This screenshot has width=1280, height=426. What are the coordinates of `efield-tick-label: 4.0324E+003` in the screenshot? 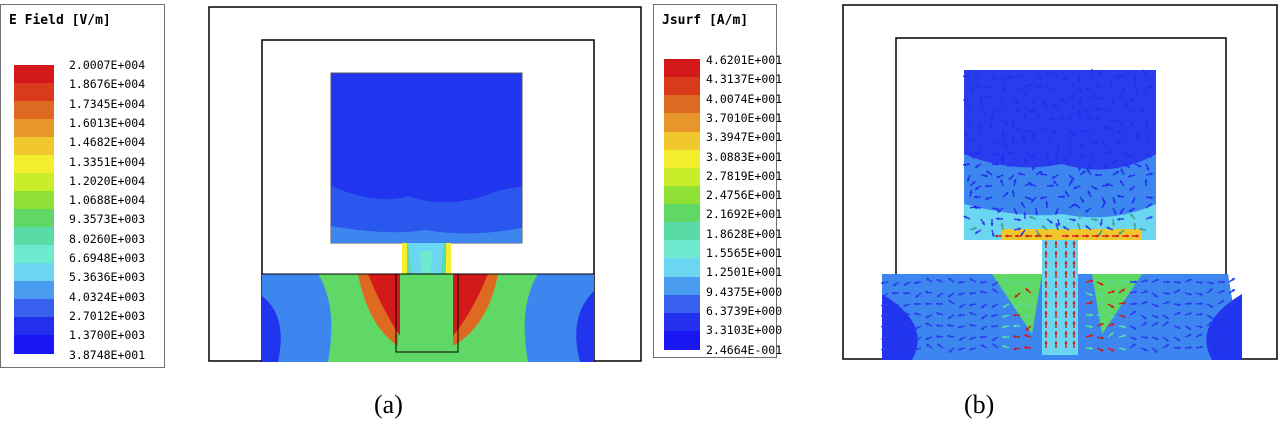 It's located at (107, 296).